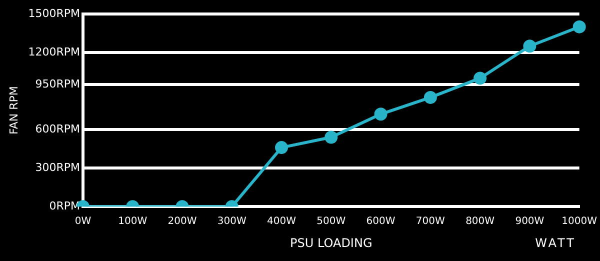  What do you see at coordinates (57, 129) in the screenshot?
I see `y-tick-label: 600RPM` at bounding box center [57, 129].